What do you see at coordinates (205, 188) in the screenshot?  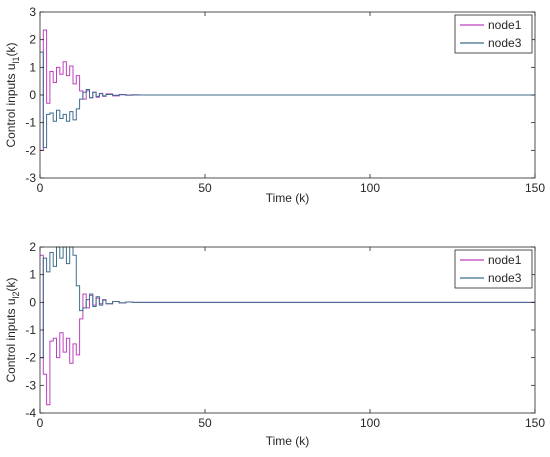 I see `top-x-tick-label: 50` at bounding box center [205, 188].